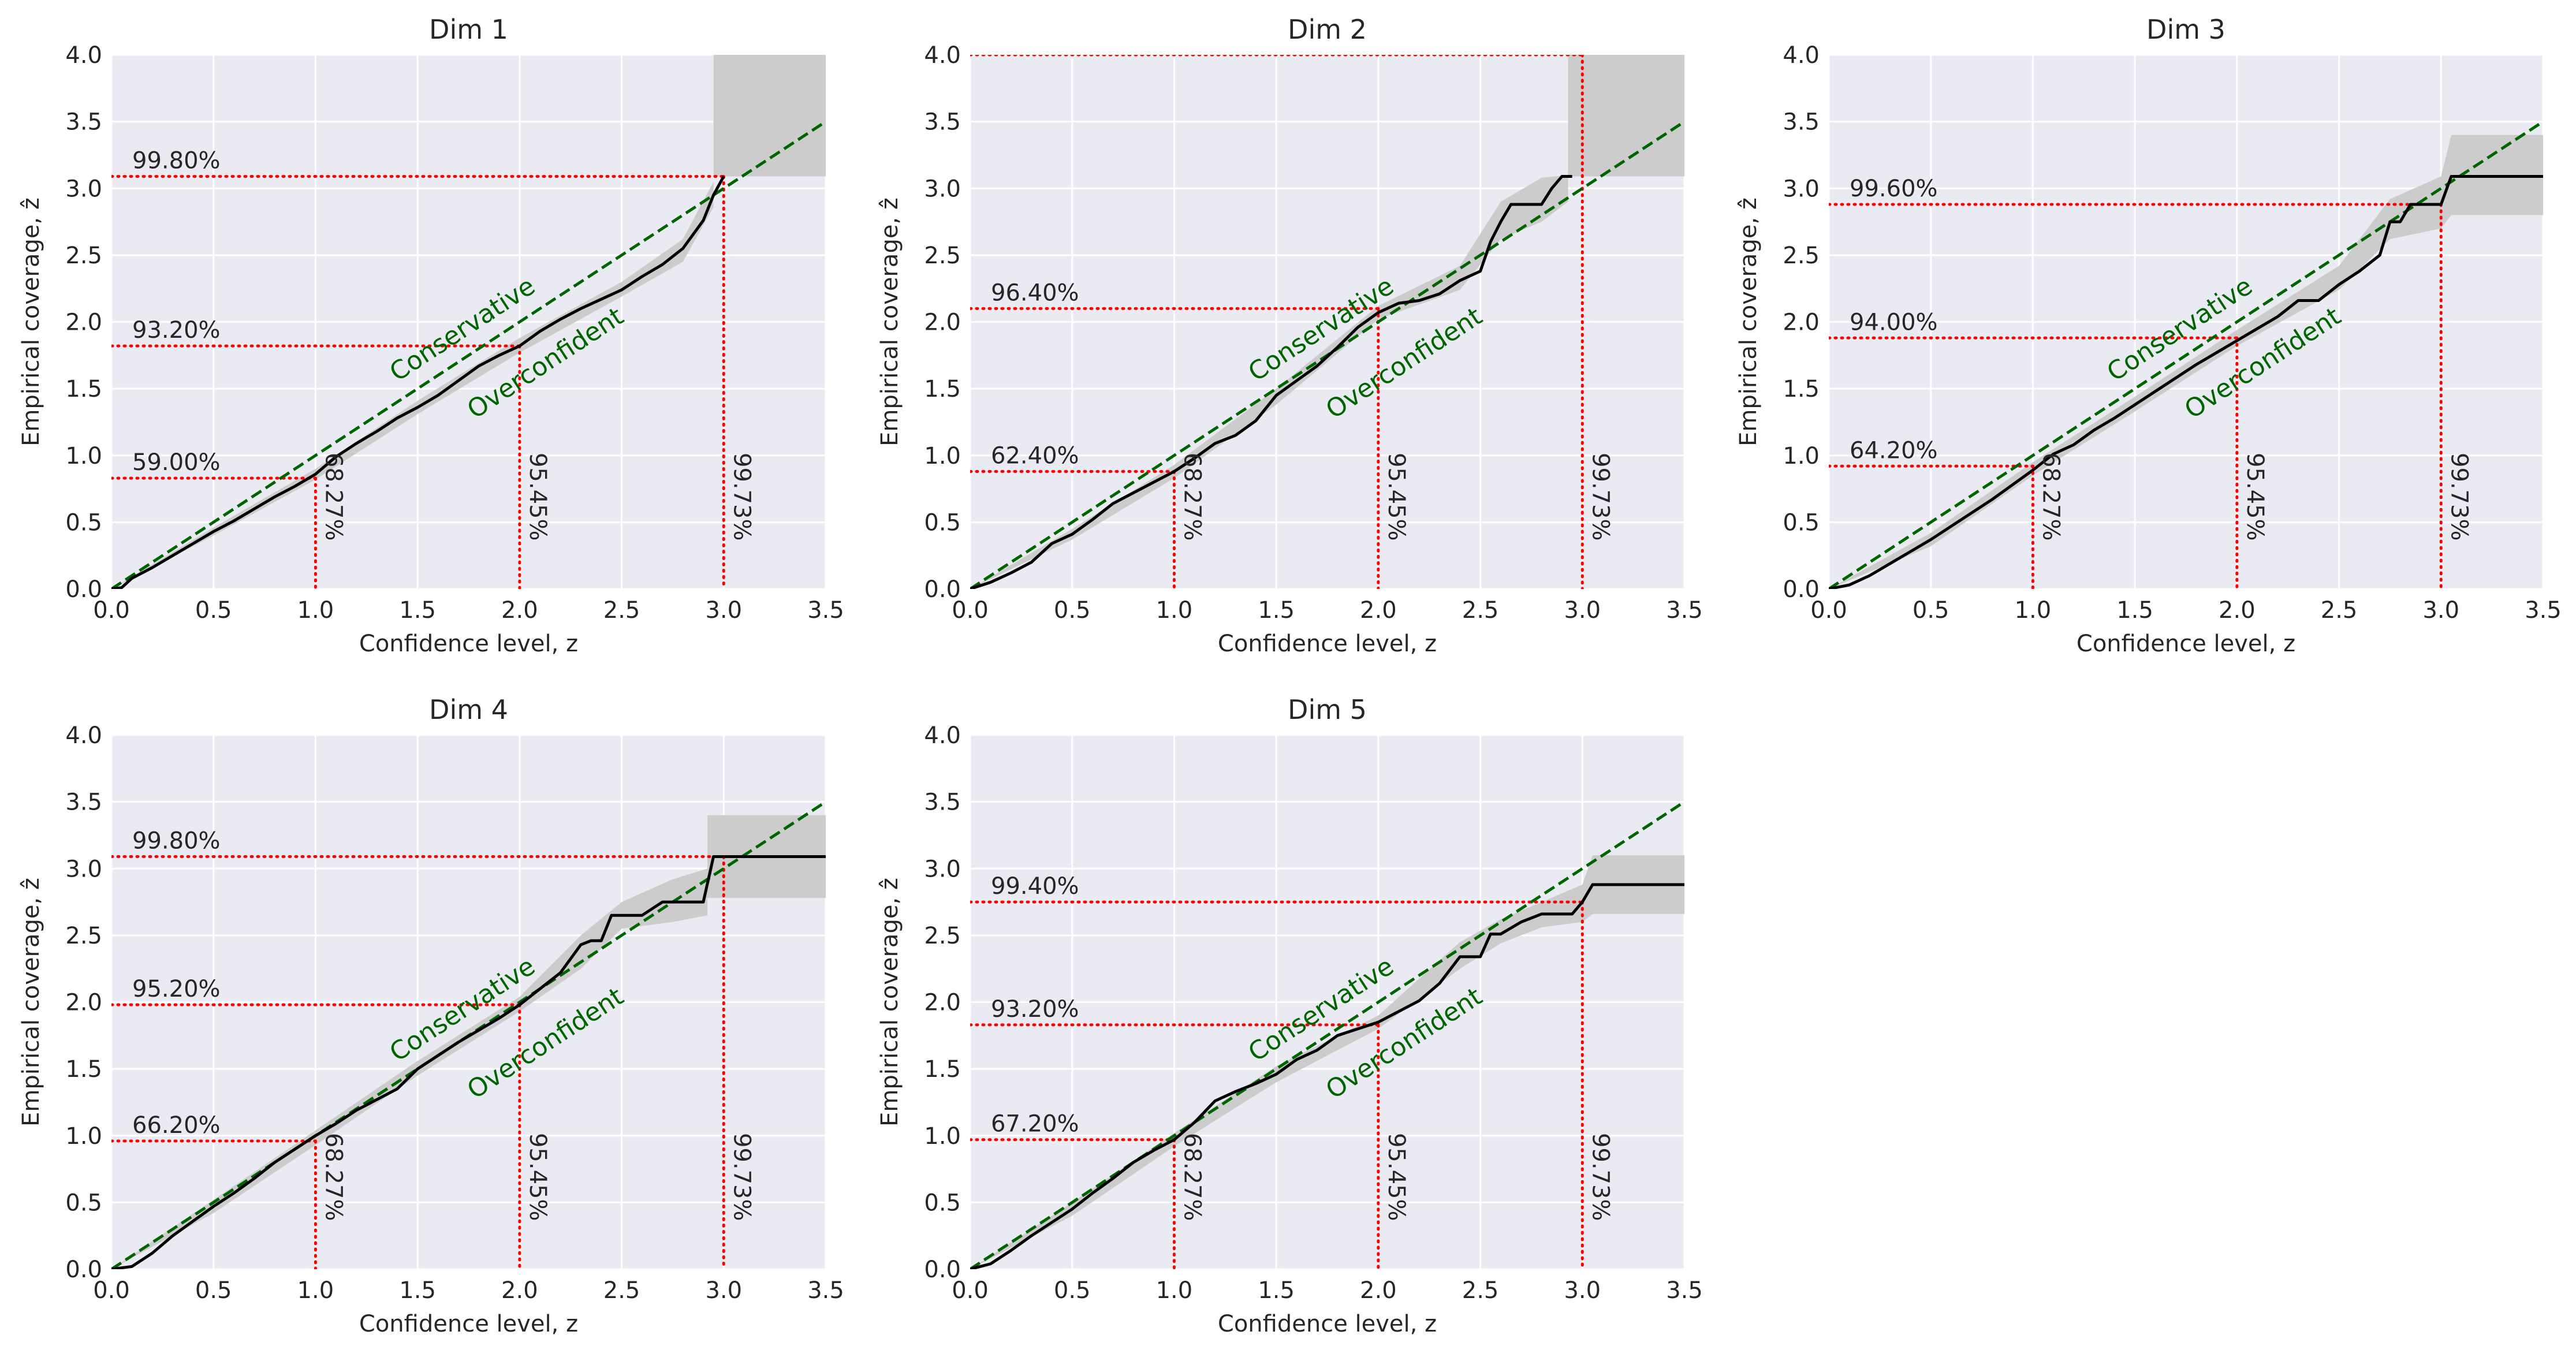 The image size is (2576, 1361). I want to click on coverage-label: 66.20%, so click(177, 1126).